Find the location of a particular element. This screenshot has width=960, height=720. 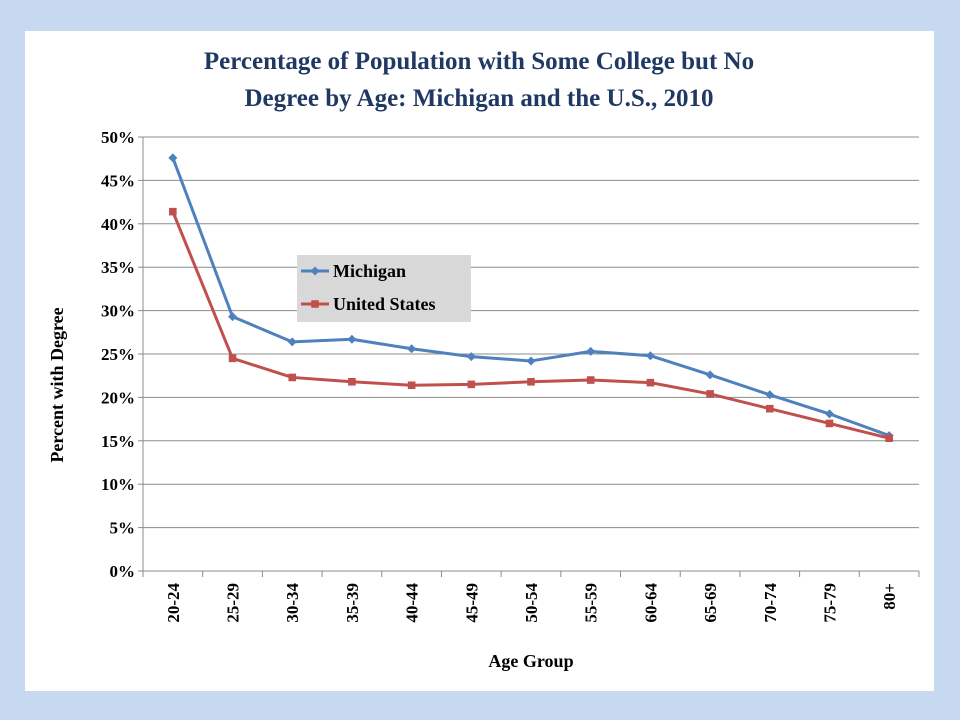

legend-label-united-states: United States is located at coordinates (384, 304).